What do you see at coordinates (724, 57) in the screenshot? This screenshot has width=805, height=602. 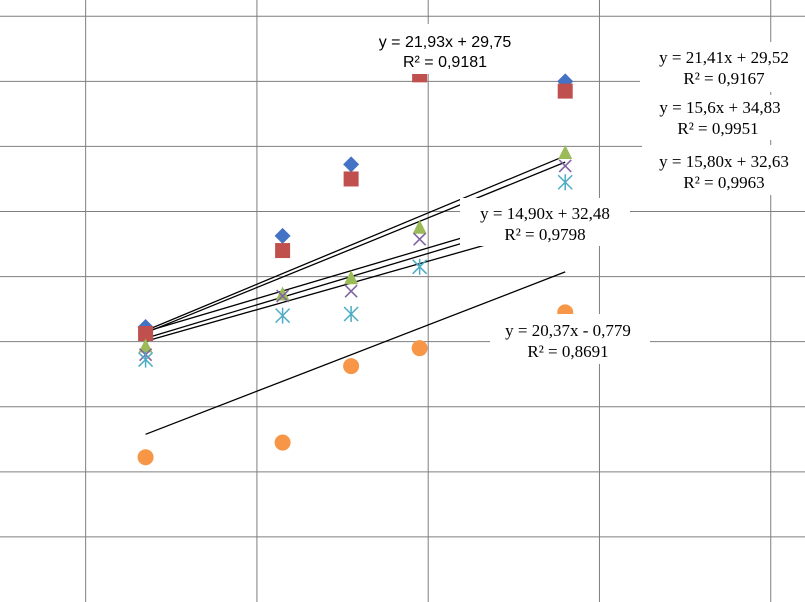 I see `annotation-1-equation: y = 21,41x + 29,52` at bounding box center [724, 57].